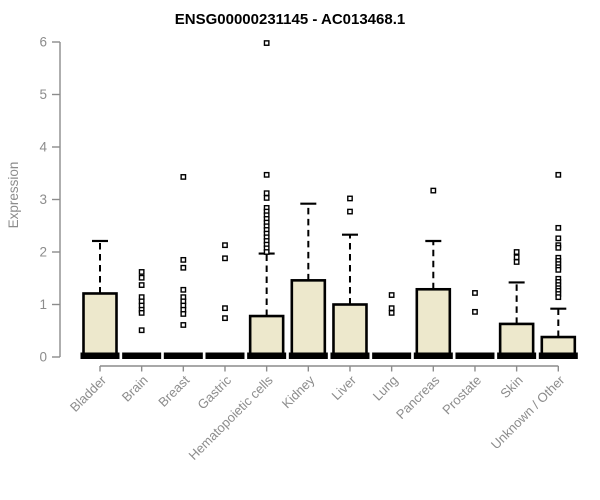 The image size is (600, 500). Describe the element at coordinates (225, 301) in the screenshot. I see `box-gastric` at that location.